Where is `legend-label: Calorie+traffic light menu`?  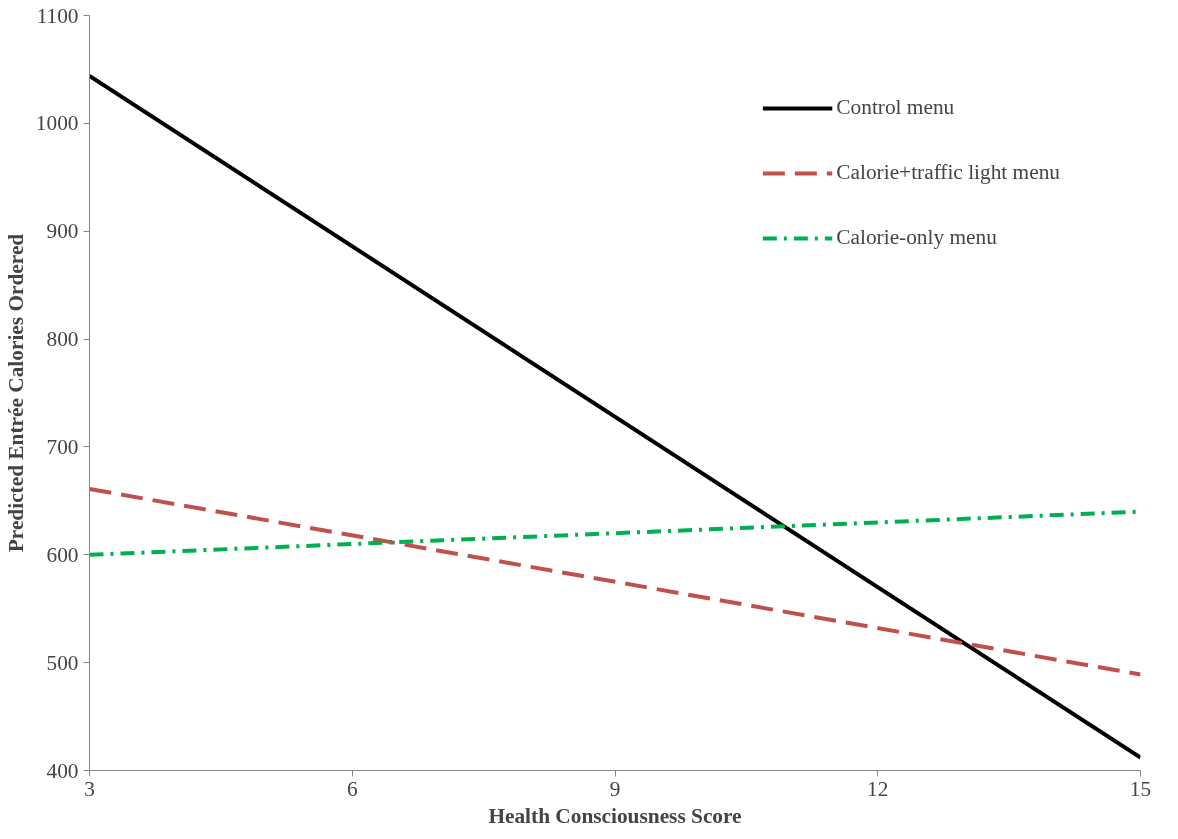 legend-label: Calorie+traffic light menu is located at coordinates (948, 172).